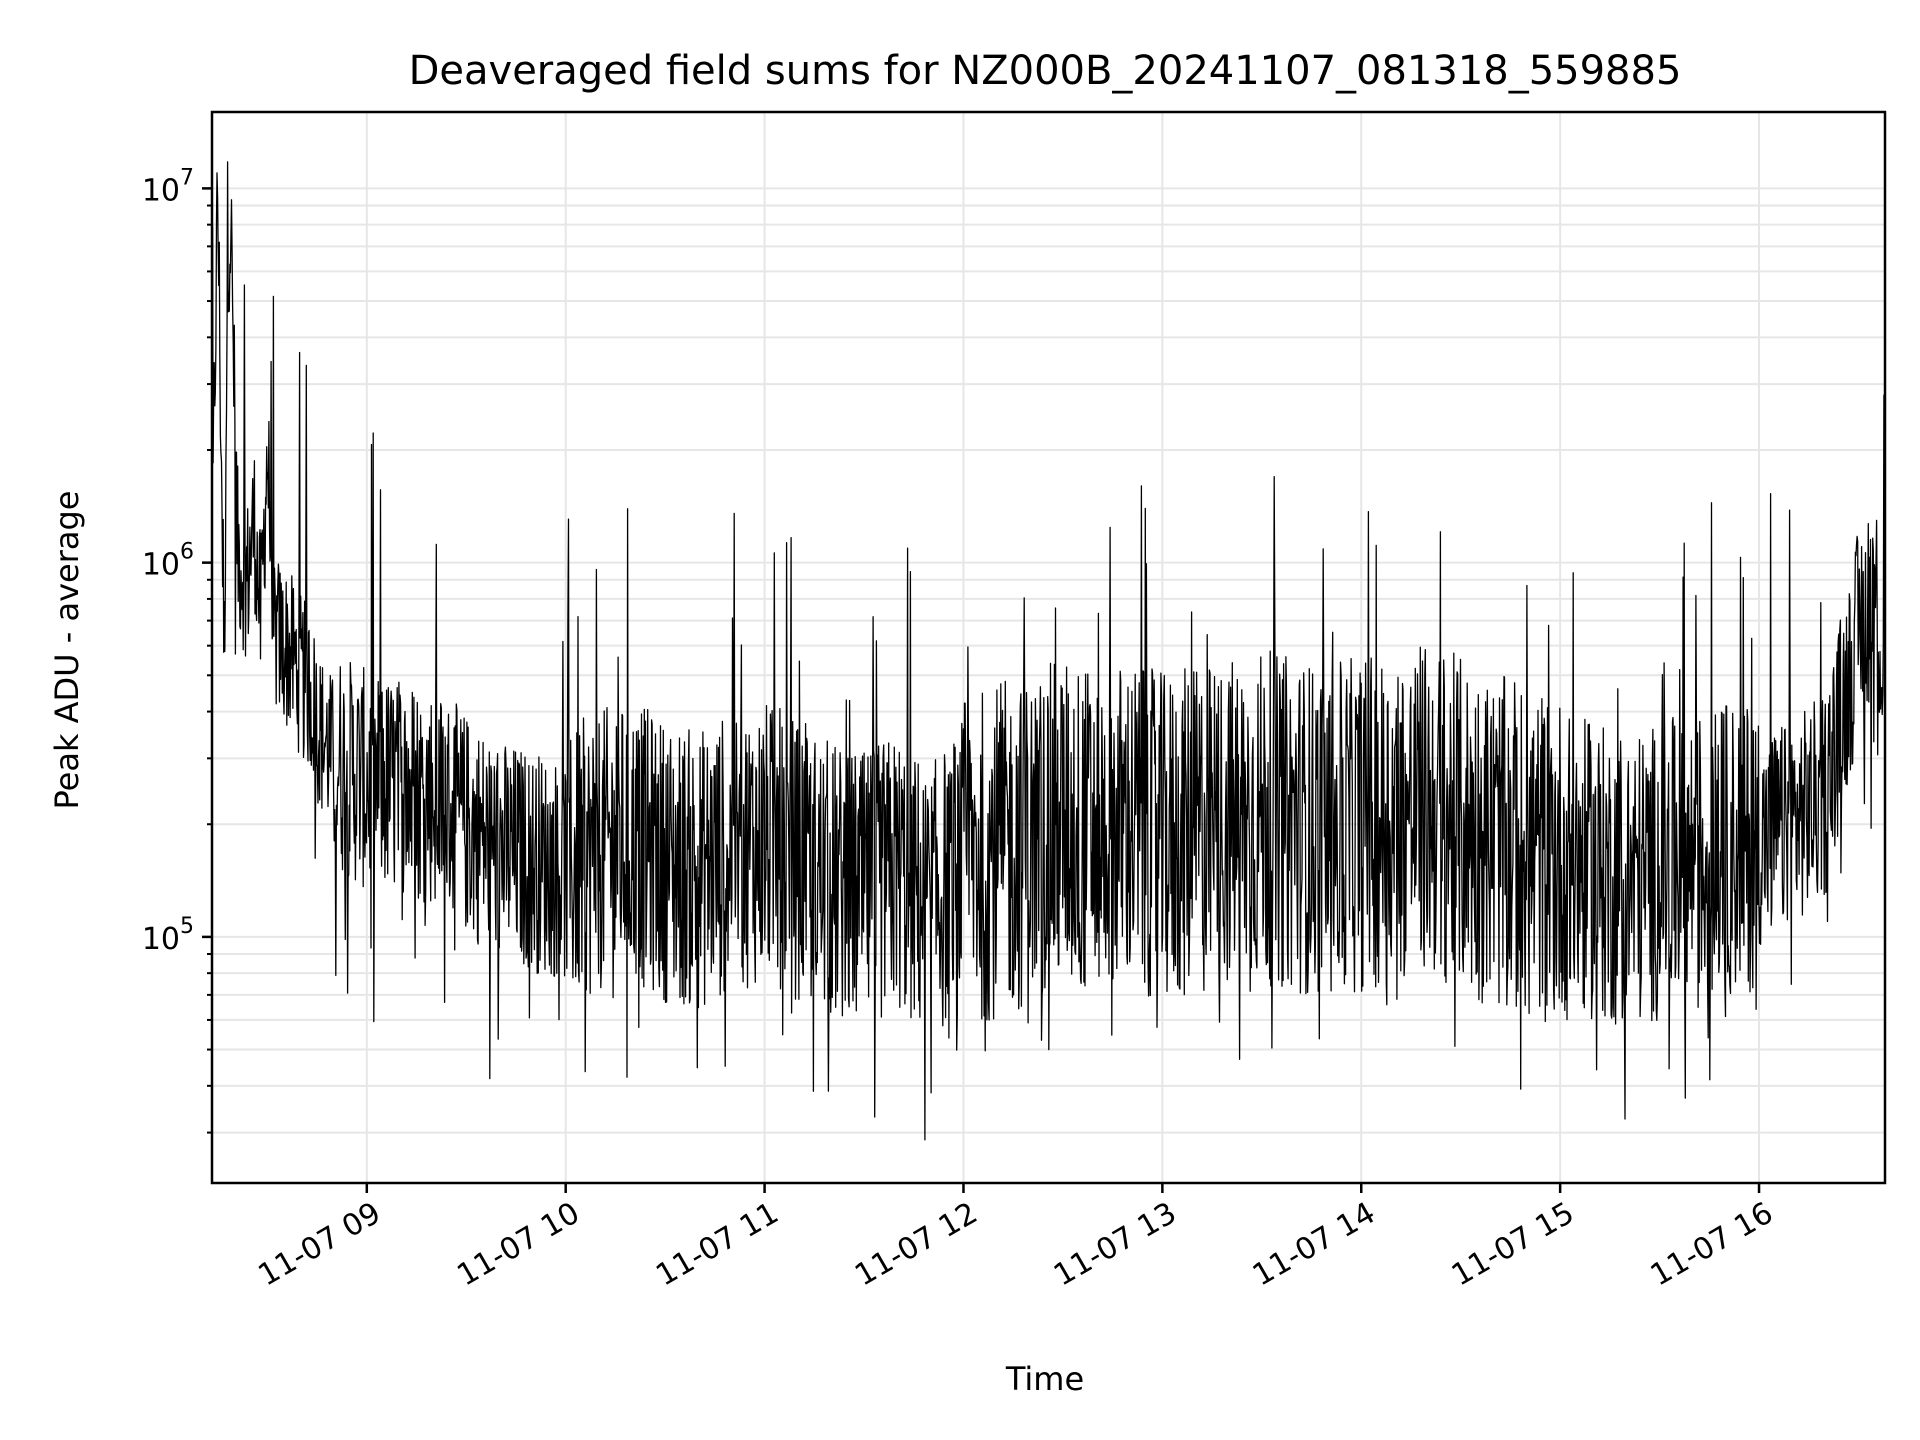 The width and height of the screenshot is (1920, 1440). I want to click on y-tick-label: 10⁶, so click(168, 561).